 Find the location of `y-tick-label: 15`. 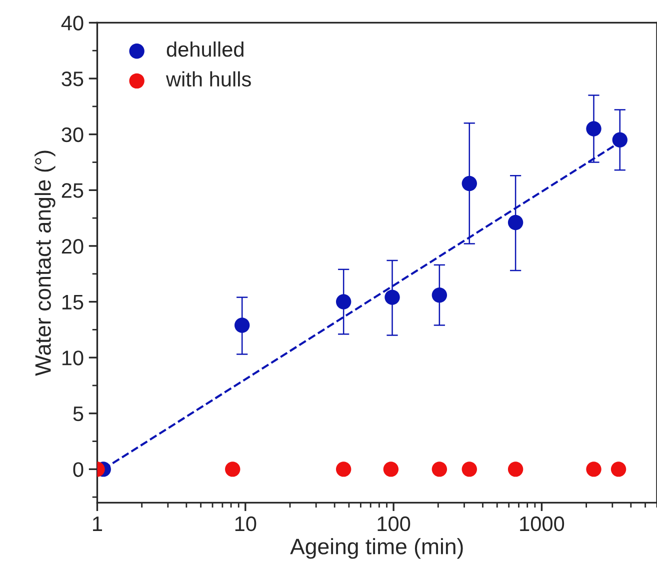

y-tick-label: 15 is located at coordinates (73, 302).